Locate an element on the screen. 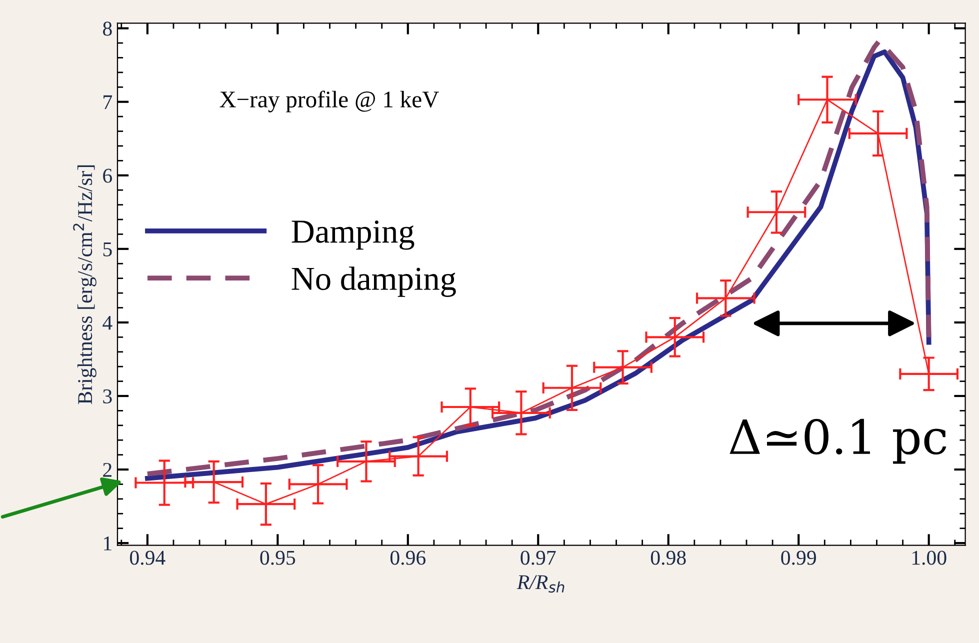  x-tick-label: 0.94 is located at coordinates (148, 557).